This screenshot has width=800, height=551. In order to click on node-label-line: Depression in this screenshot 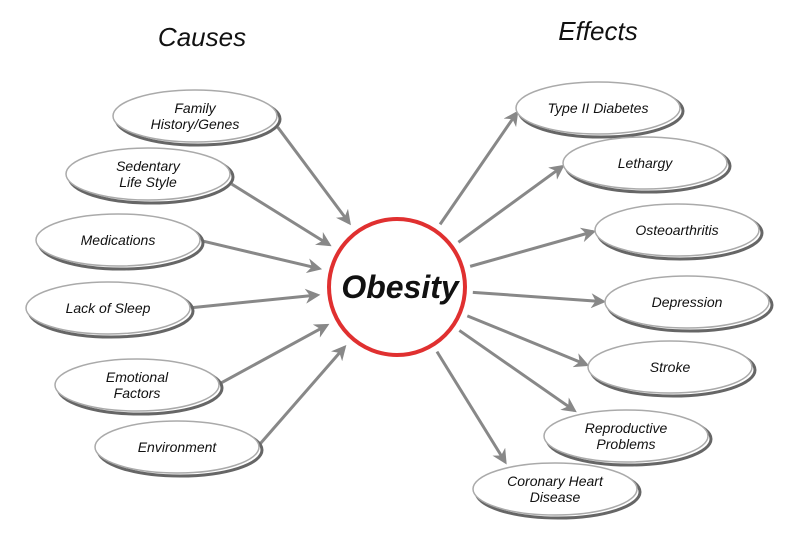, I will do `click(687, 302)`.